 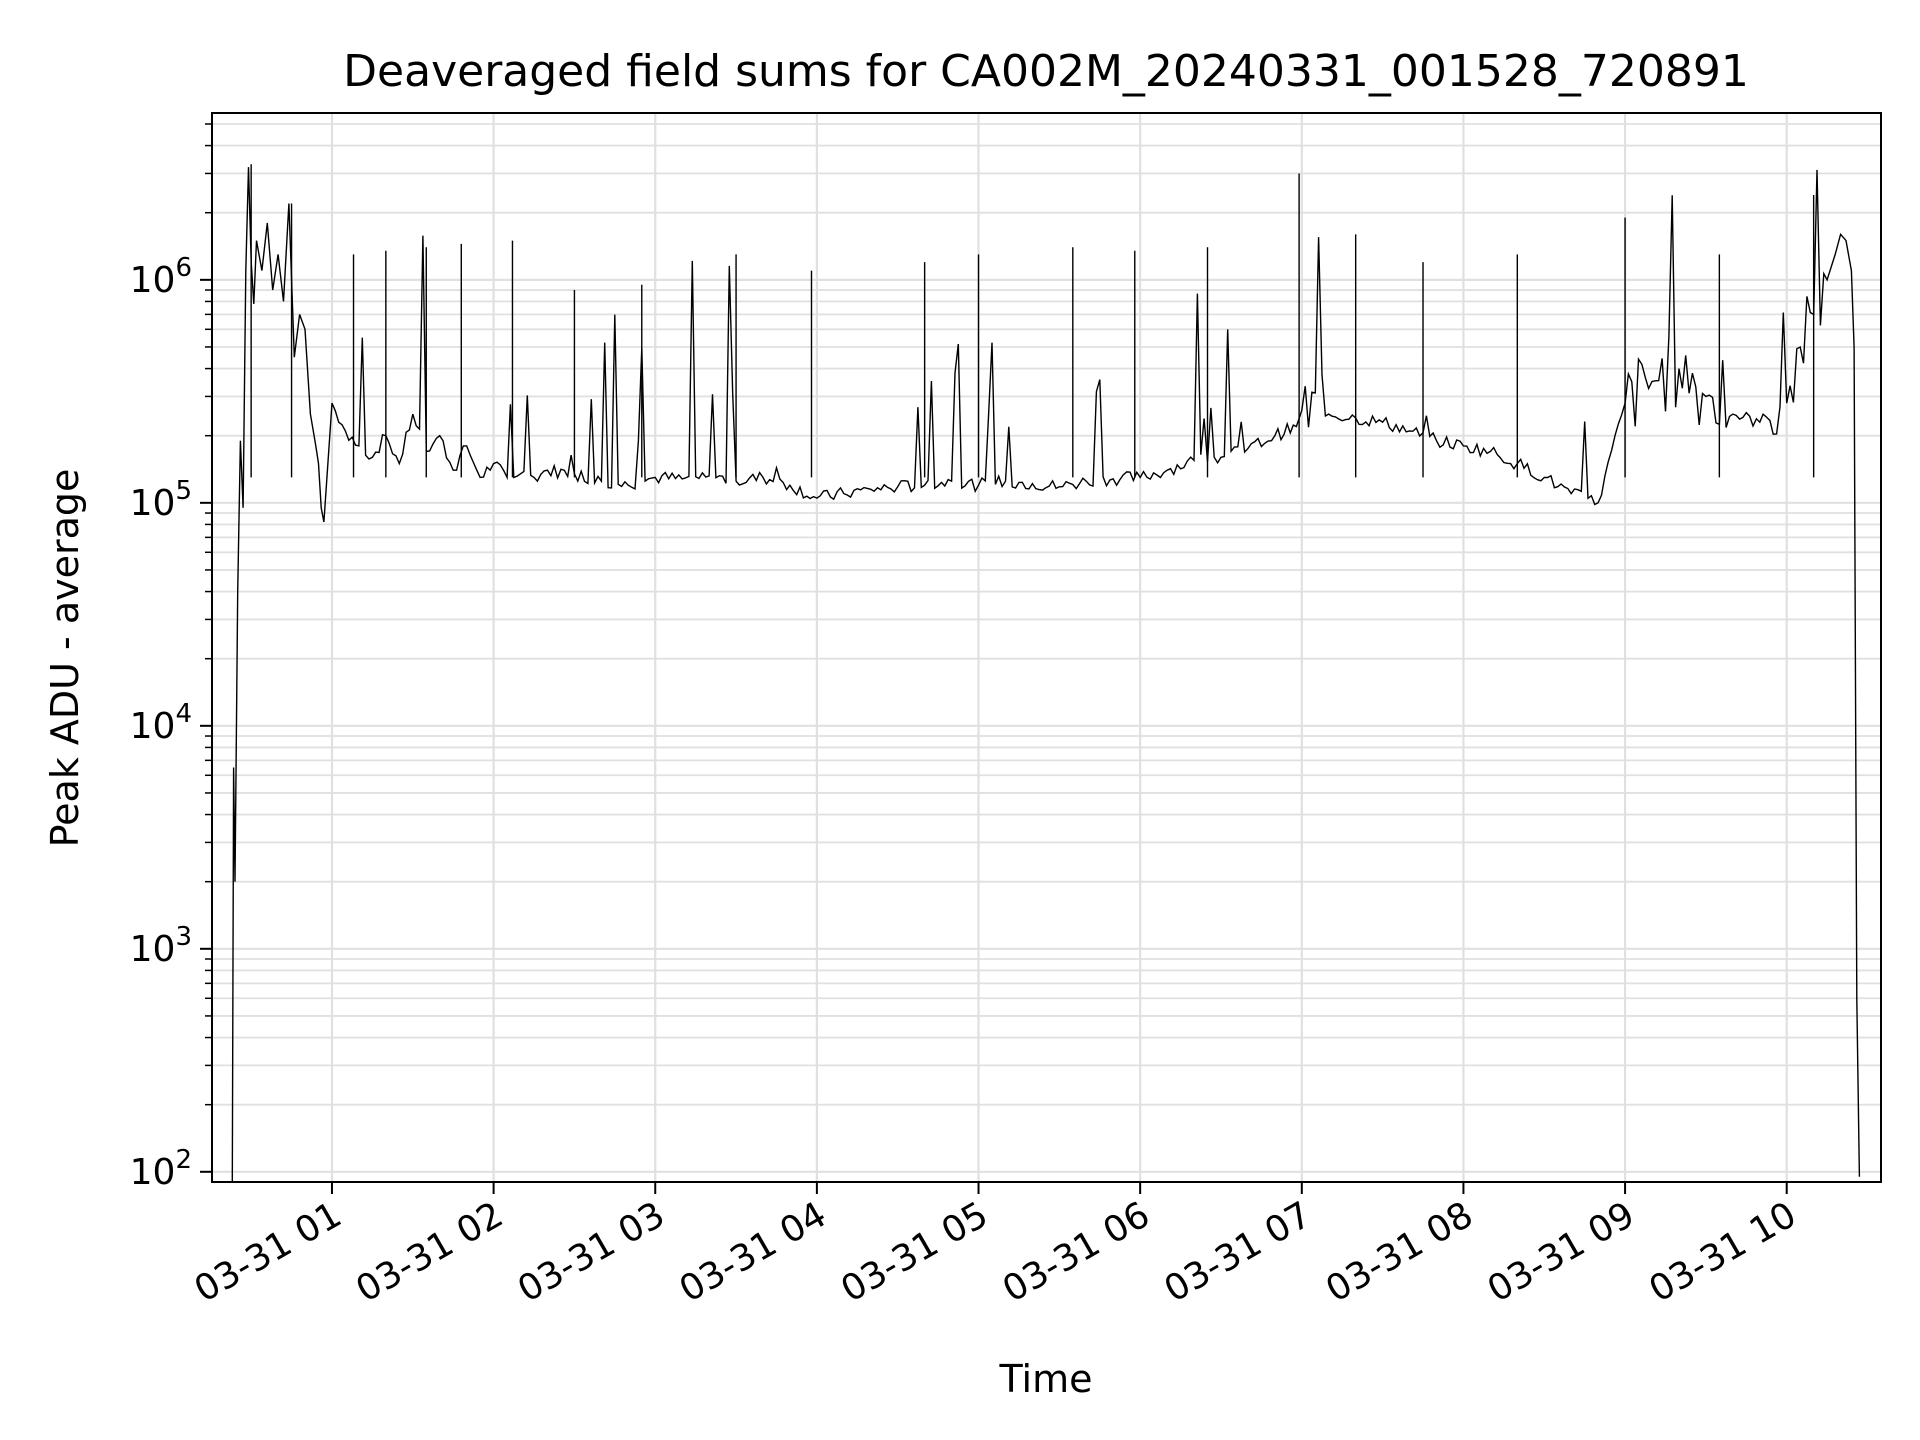 I want to click on y-tick-label: 10⁶, so click(x=161, y=277).